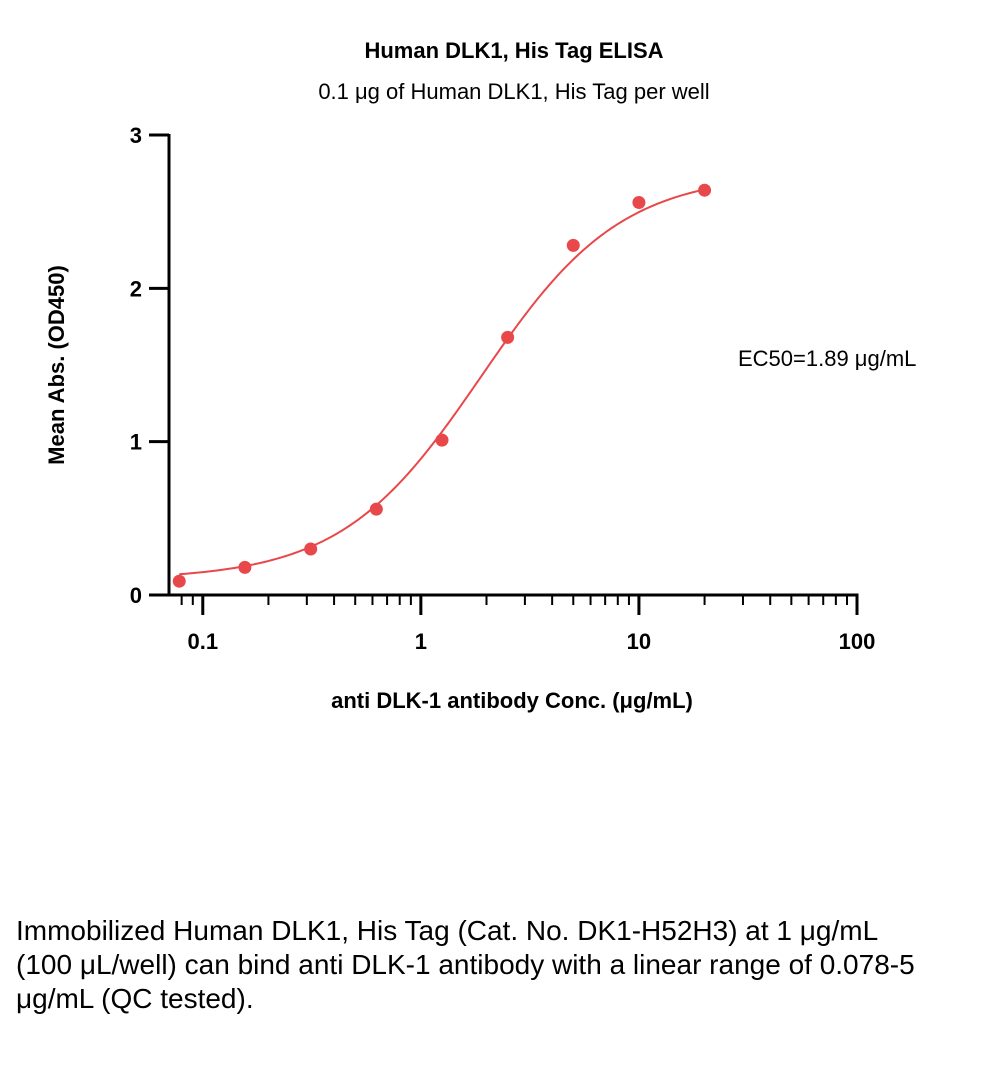  What do you see at coordinates (136, 442) in the screenshot?
I see `y-tick-label: 1` at bounding box center [136, 442].